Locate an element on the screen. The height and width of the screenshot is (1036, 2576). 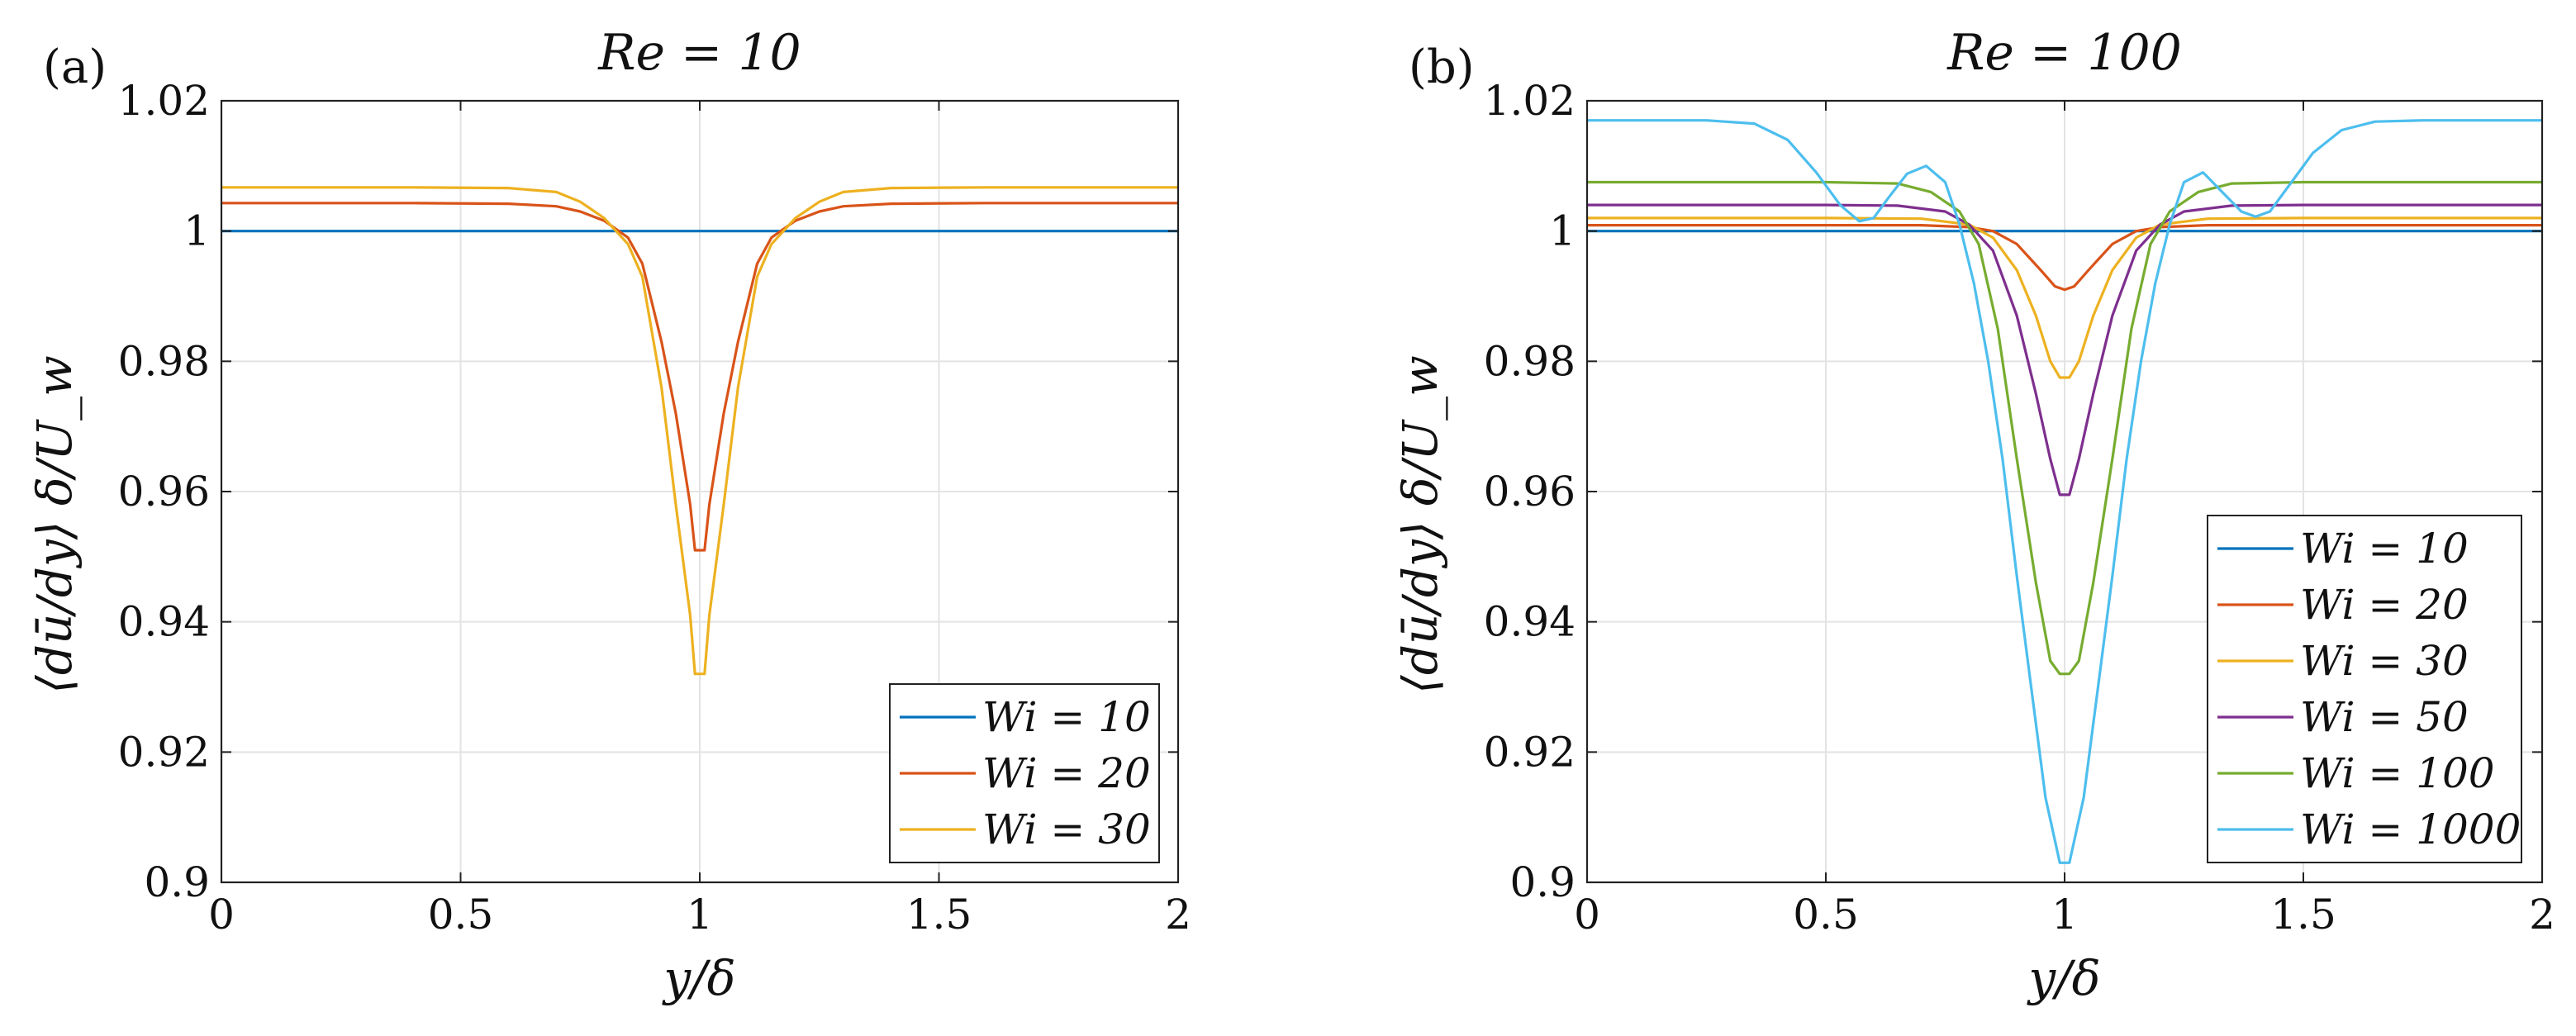
chart-title: Re = 100 is located at coordinates (2064, 53).